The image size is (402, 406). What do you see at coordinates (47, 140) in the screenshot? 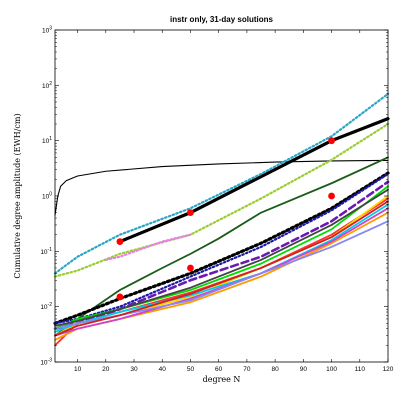
I see `y-tick-label: 10¹` at bounding box center [47, 140].